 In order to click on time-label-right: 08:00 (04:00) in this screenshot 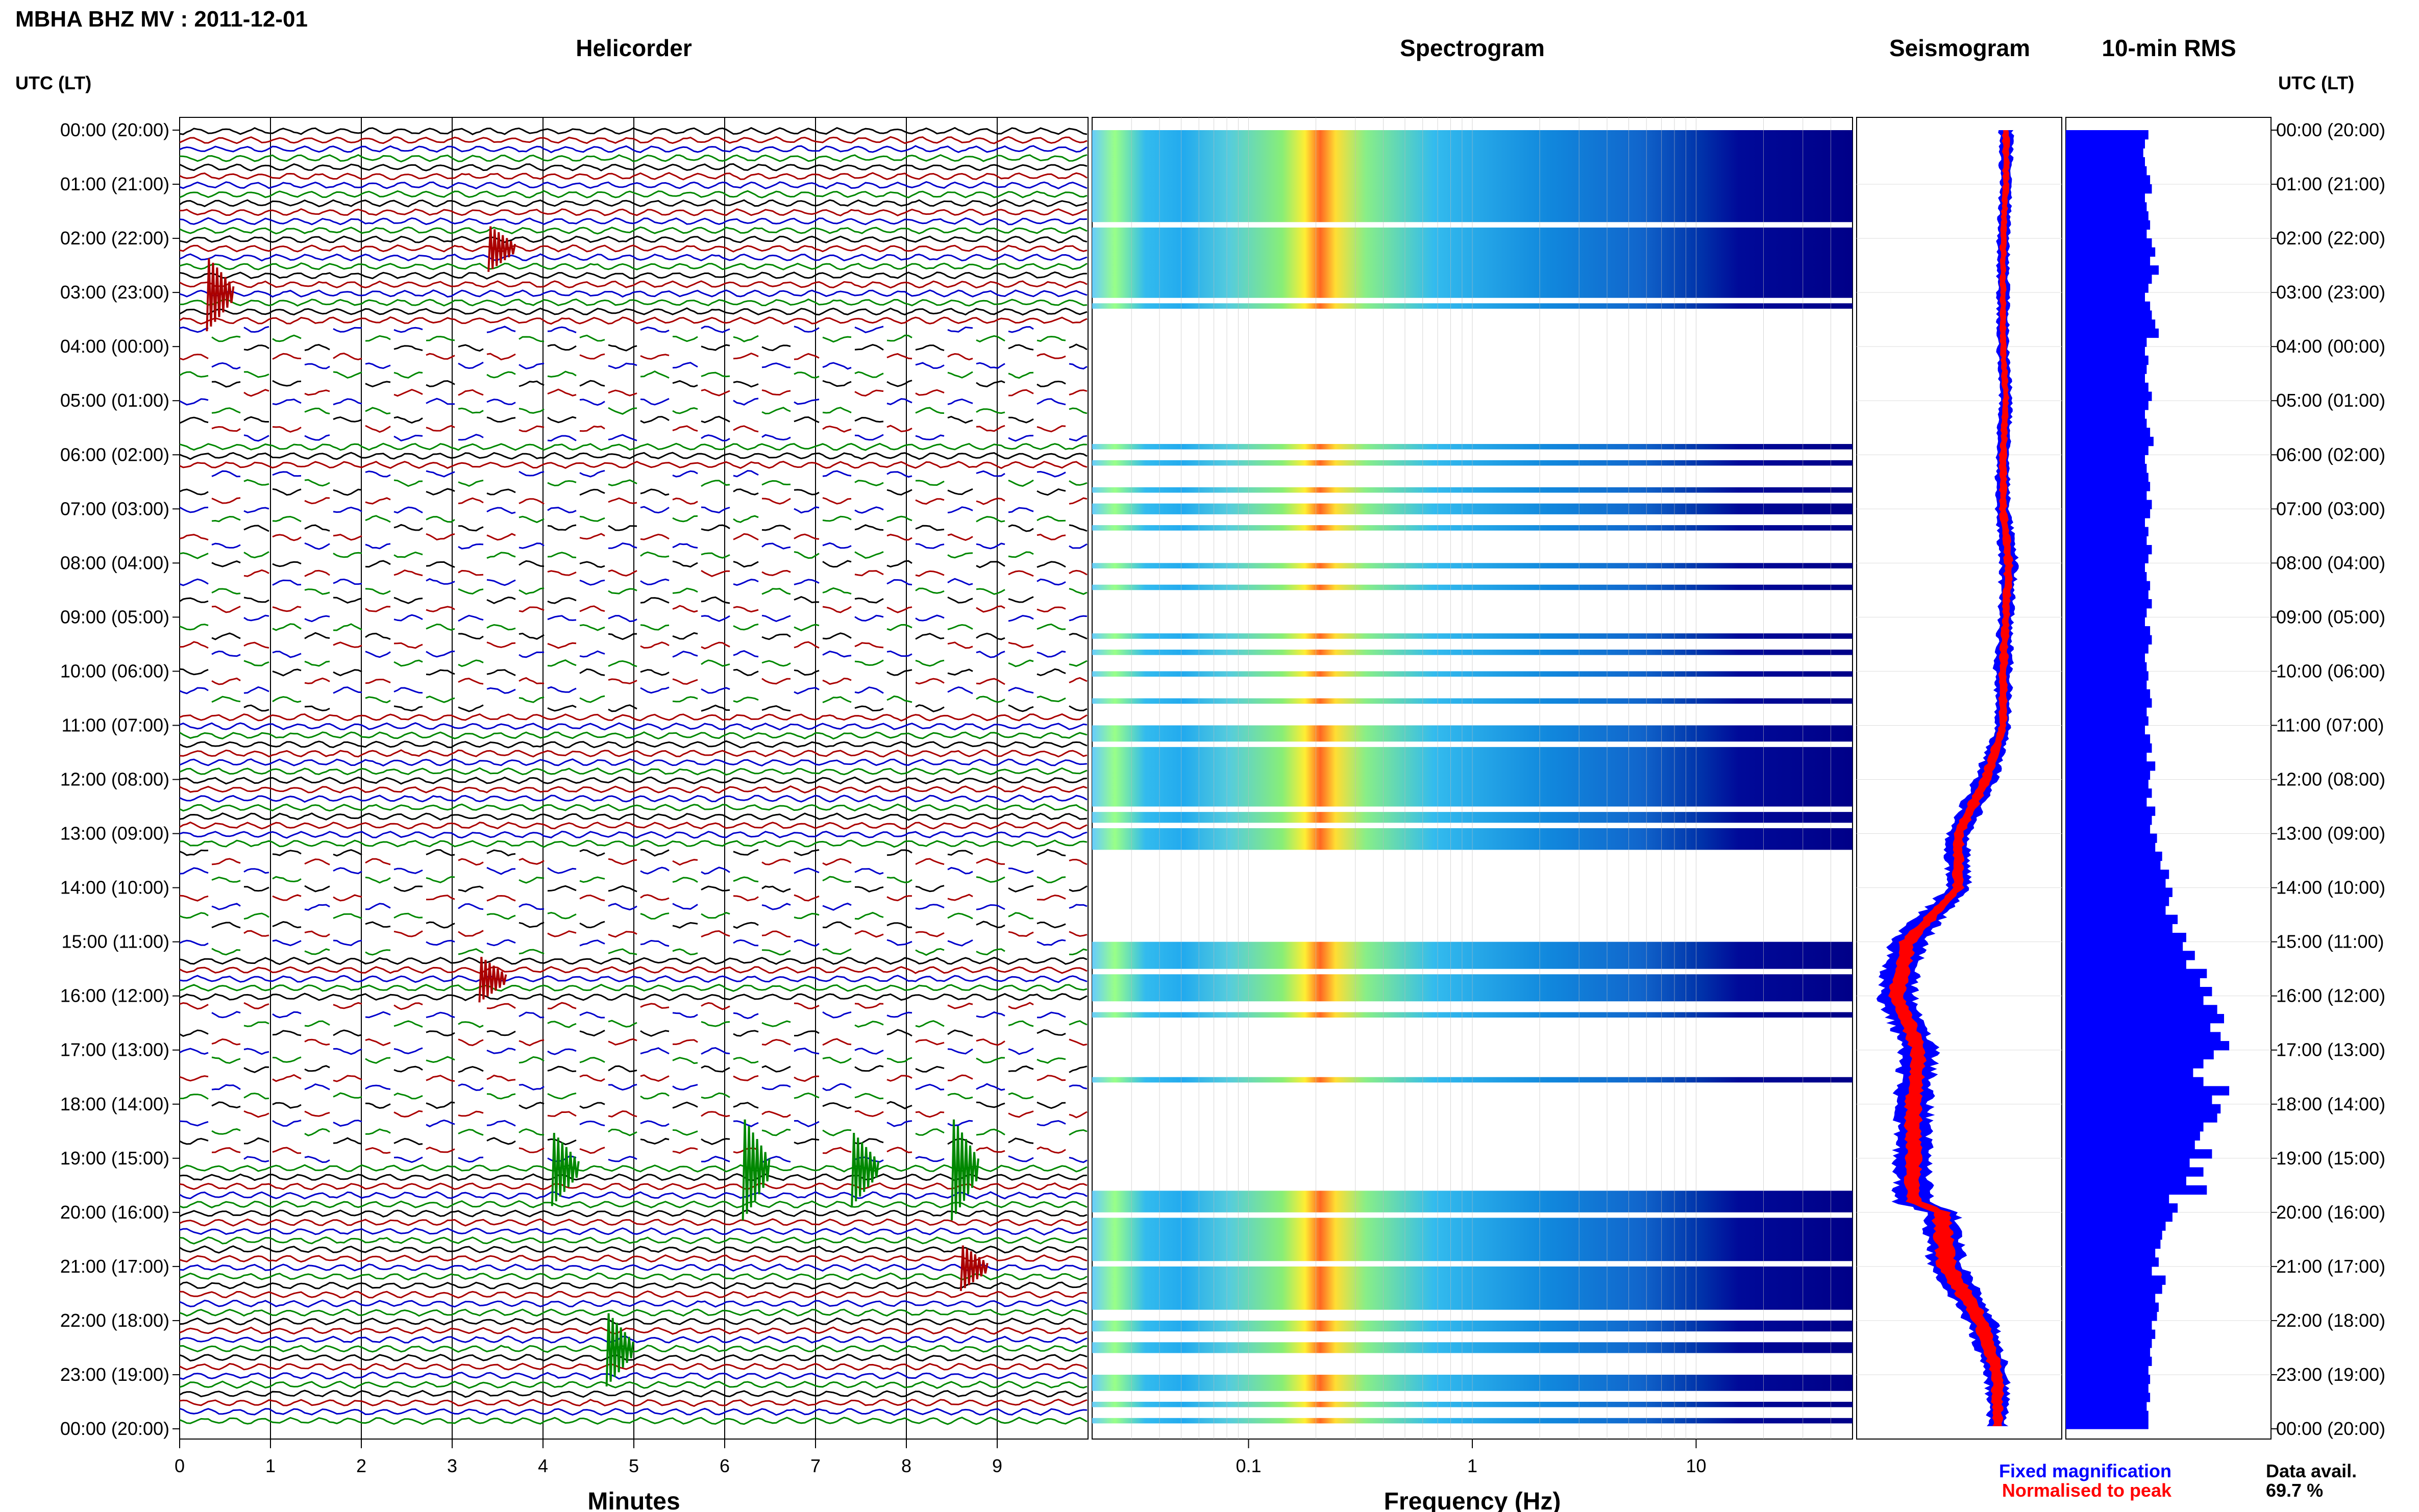, I will do `click(2330, 562)`.